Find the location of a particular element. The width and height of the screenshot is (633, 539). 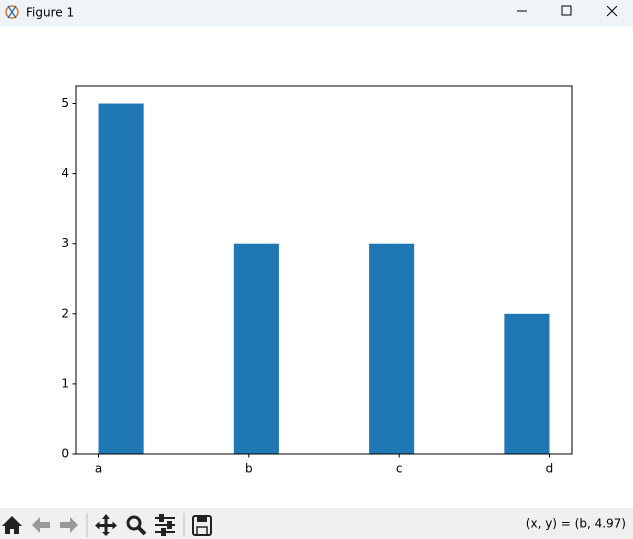

y-tick-label: 1 is located at coordinates (65, 383).